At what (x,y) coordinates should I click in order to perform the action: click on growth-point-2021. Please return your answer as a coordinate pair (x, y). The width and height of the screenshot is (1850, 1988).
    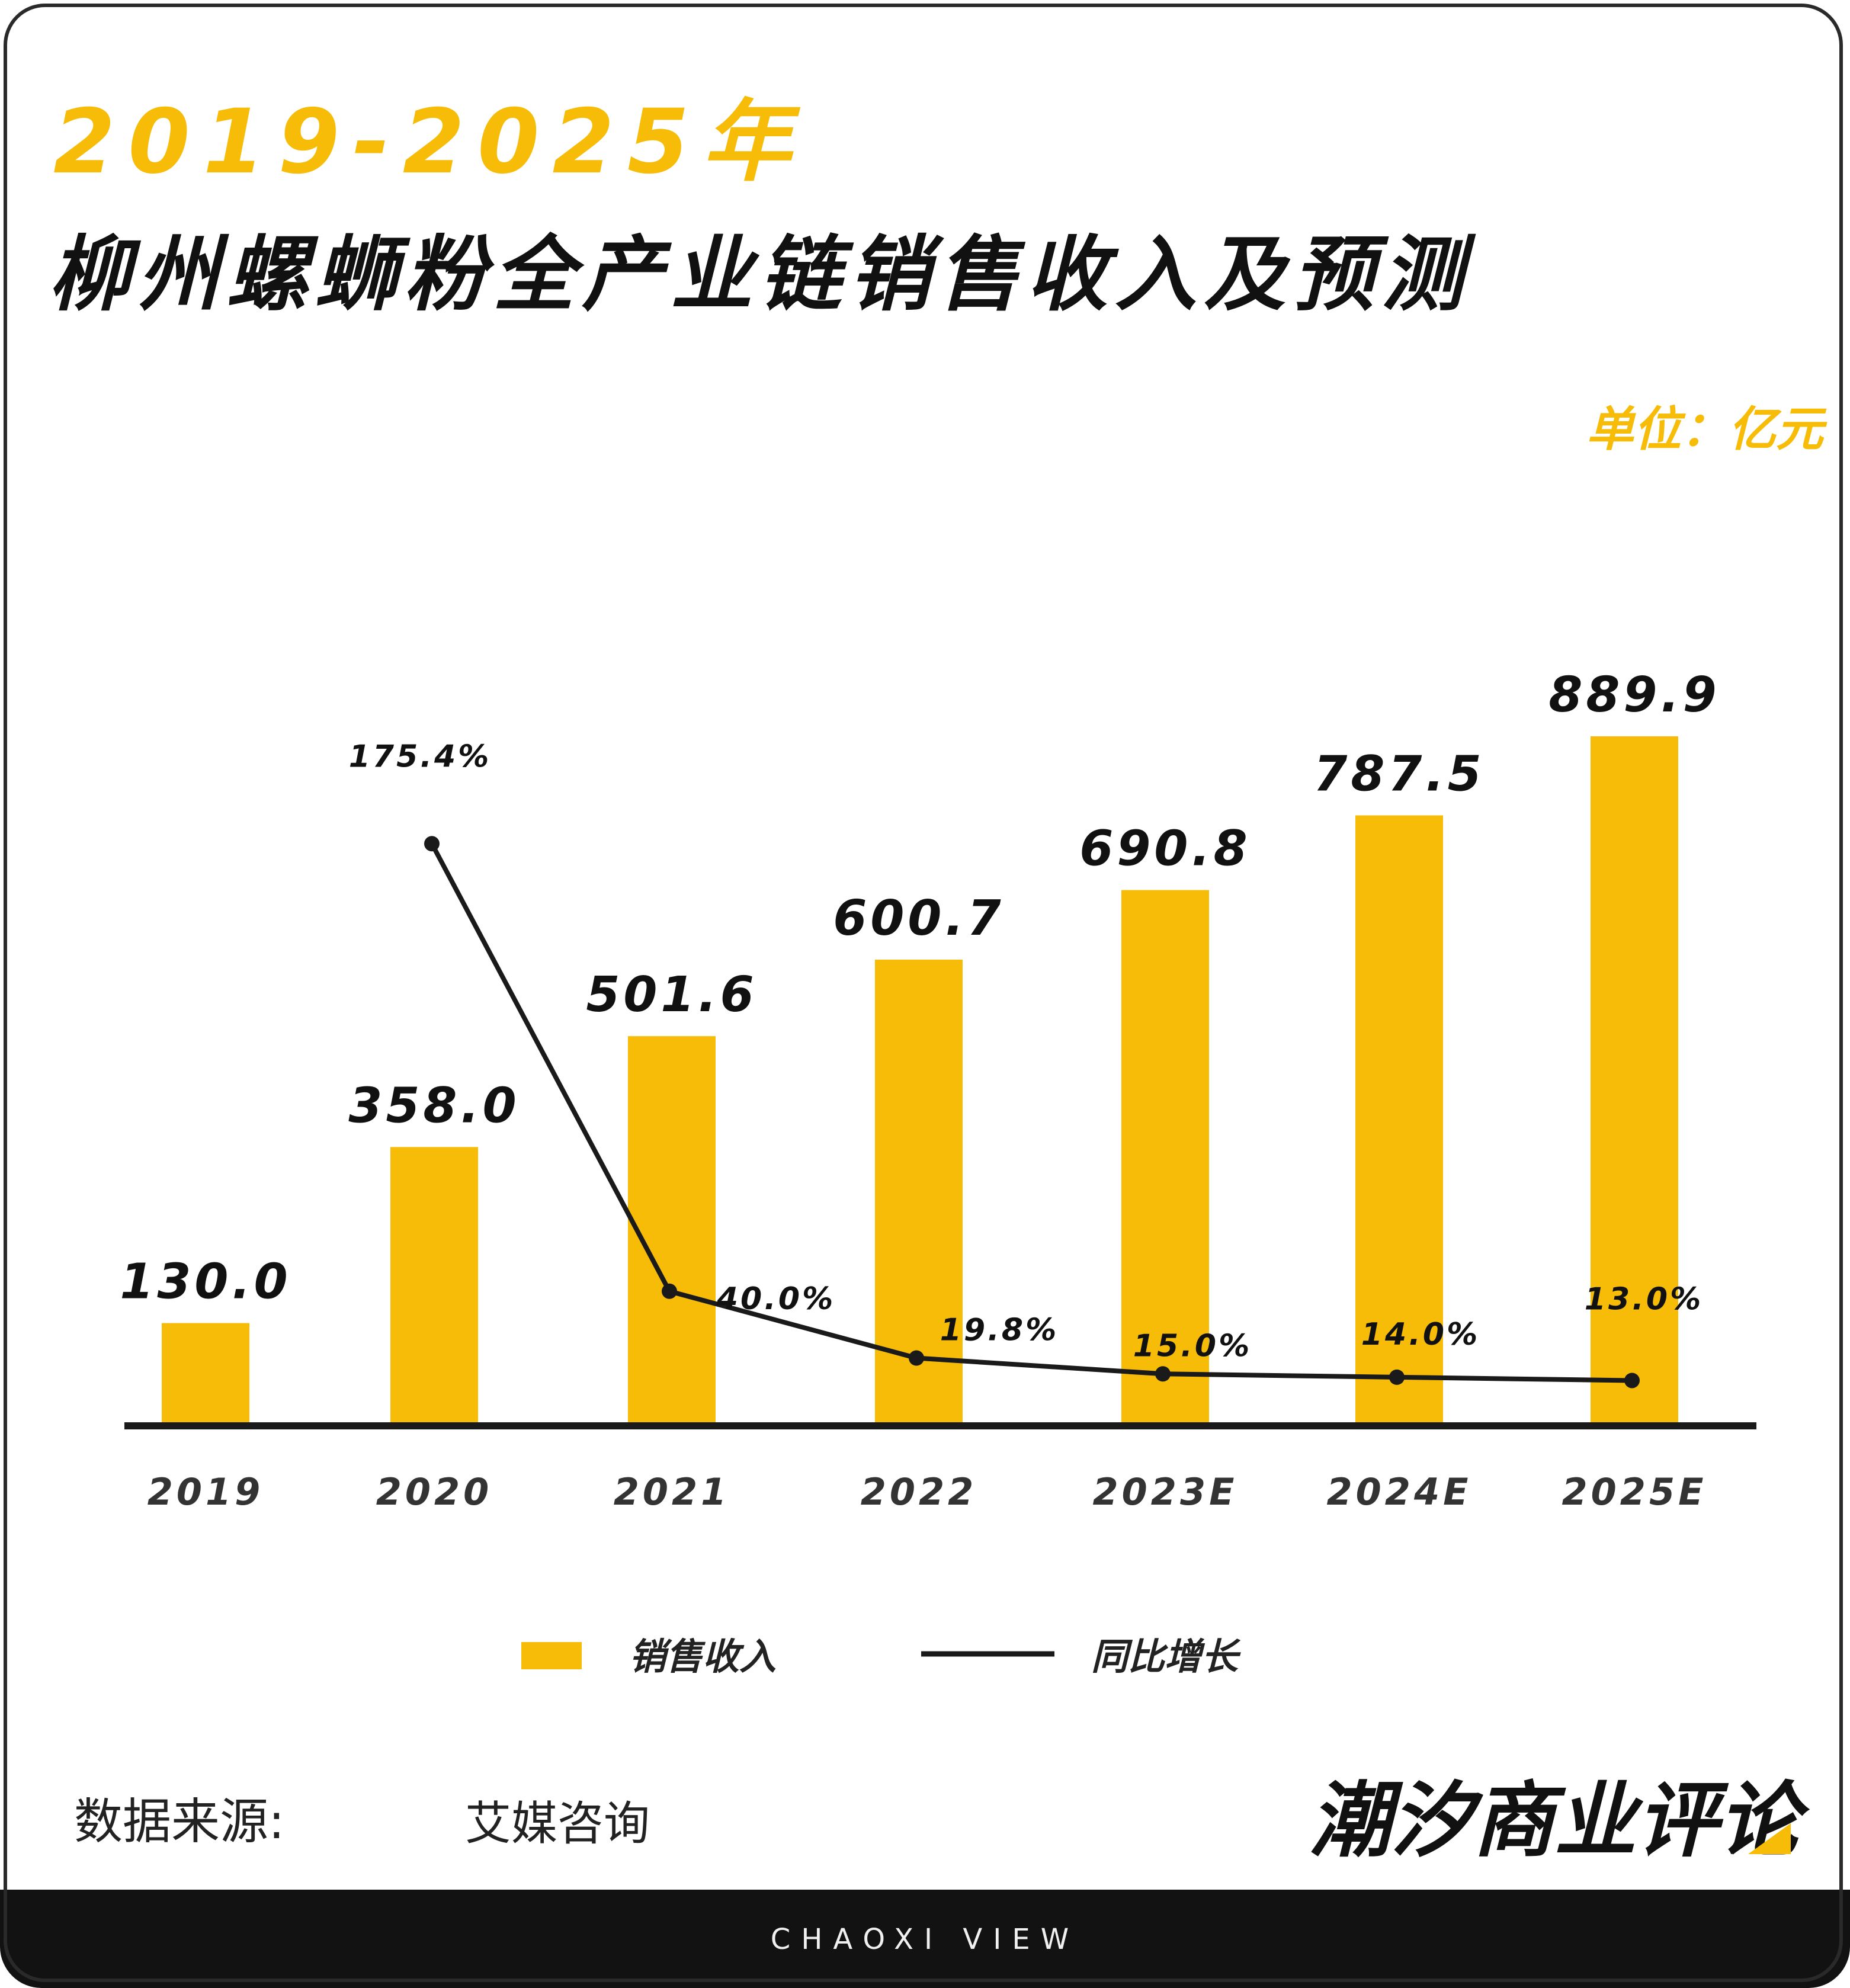
    Looking at the image, I should click on (670, 1291).